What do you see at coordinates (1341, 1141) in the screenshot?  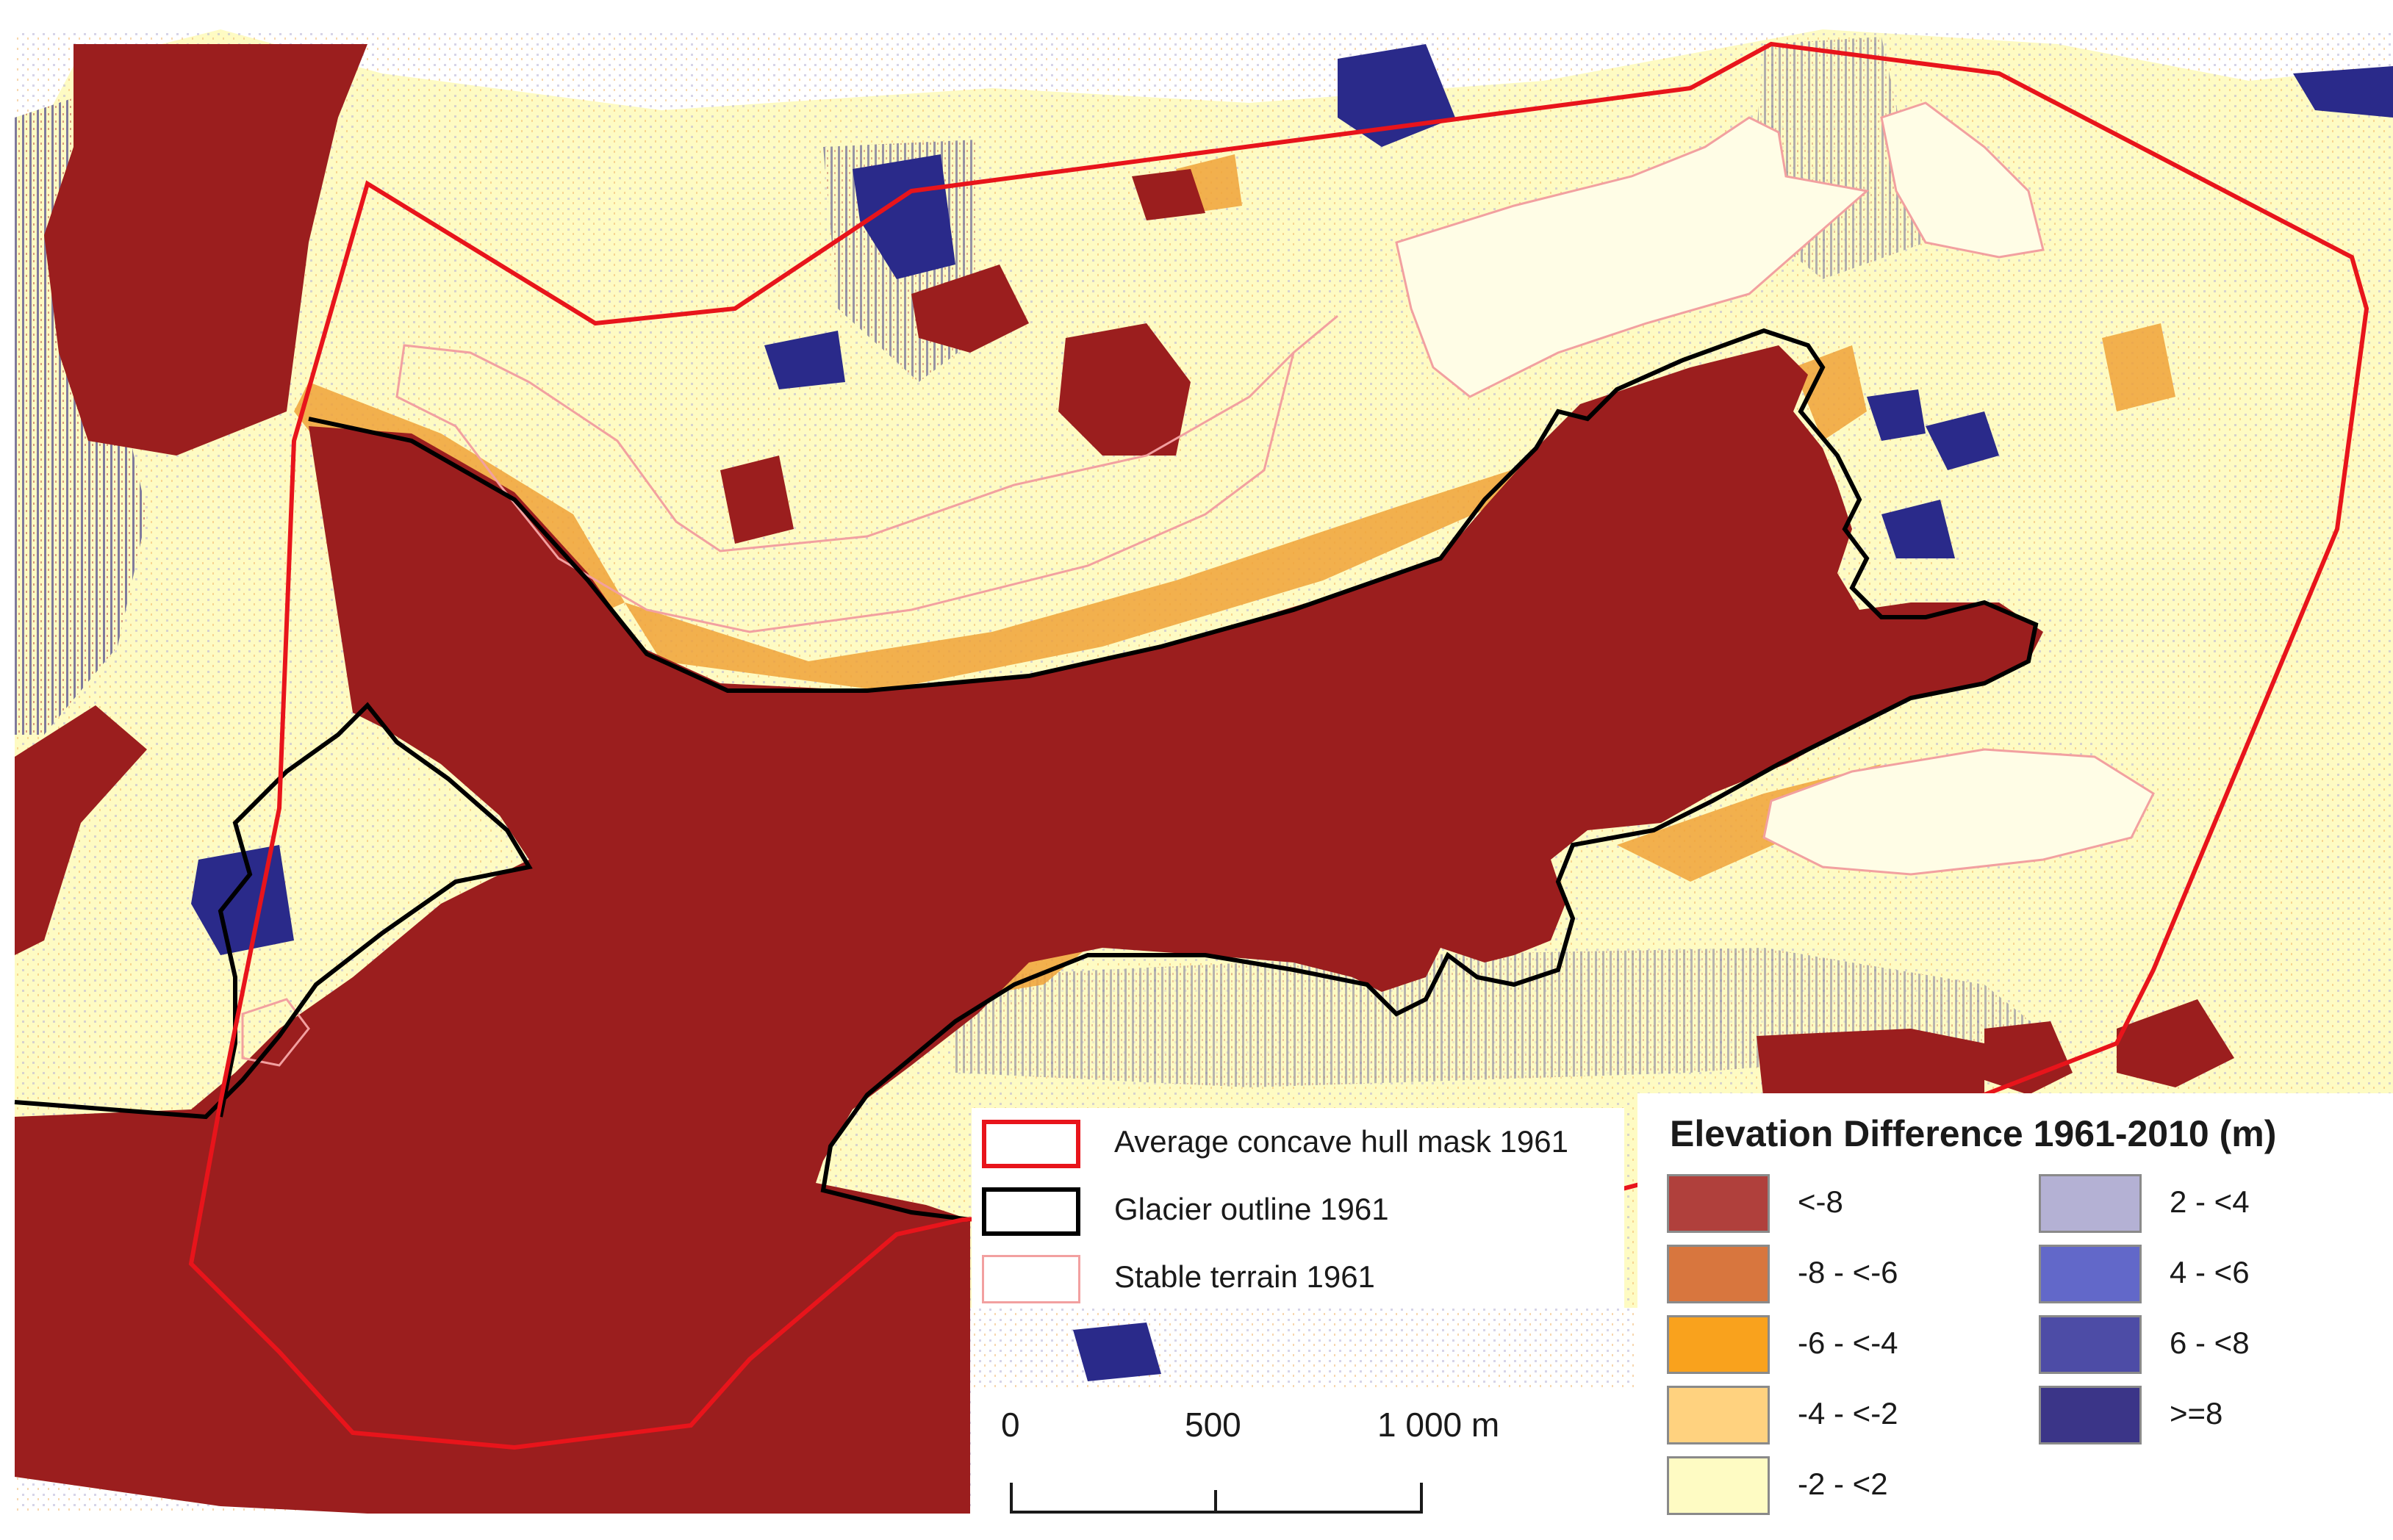 I see `hull-mask-label: Average concave hull mask 1961` at bounding box center [1341, 1141].